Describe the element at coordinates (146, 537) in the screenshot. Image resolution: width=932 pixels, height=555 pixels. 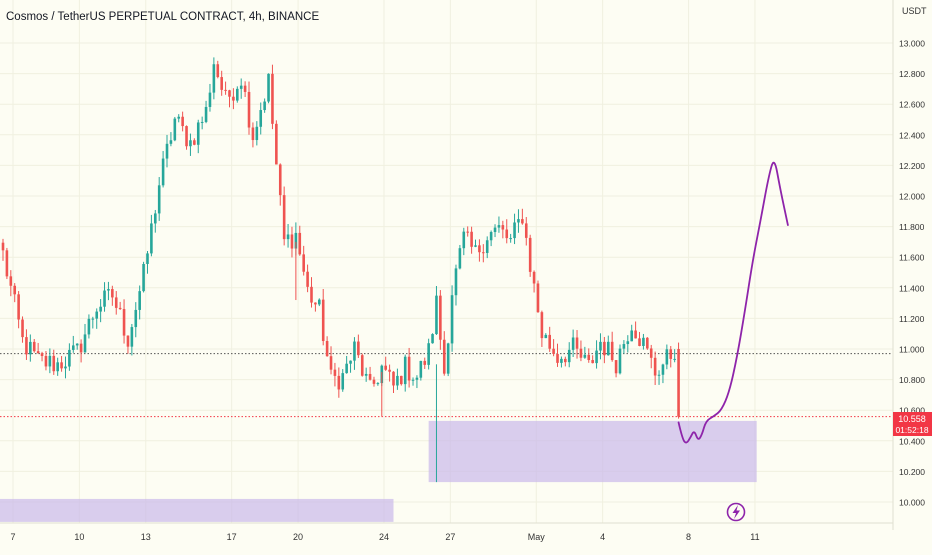
I see `time-tick-label: 13` at that location.